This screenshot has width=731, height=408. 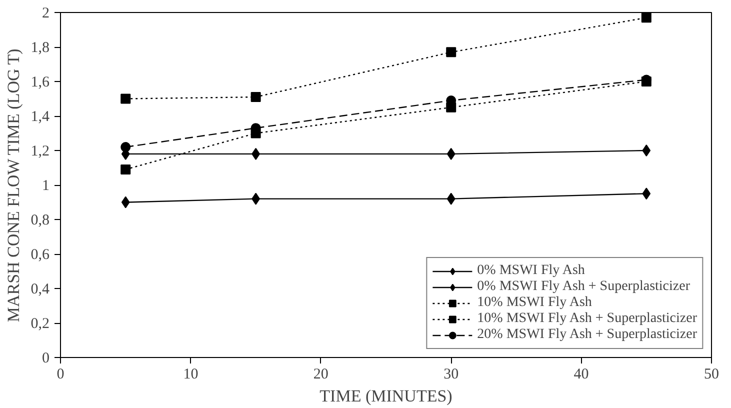 I want to click on x-tick-label: 20, so click(x=320, y=374).